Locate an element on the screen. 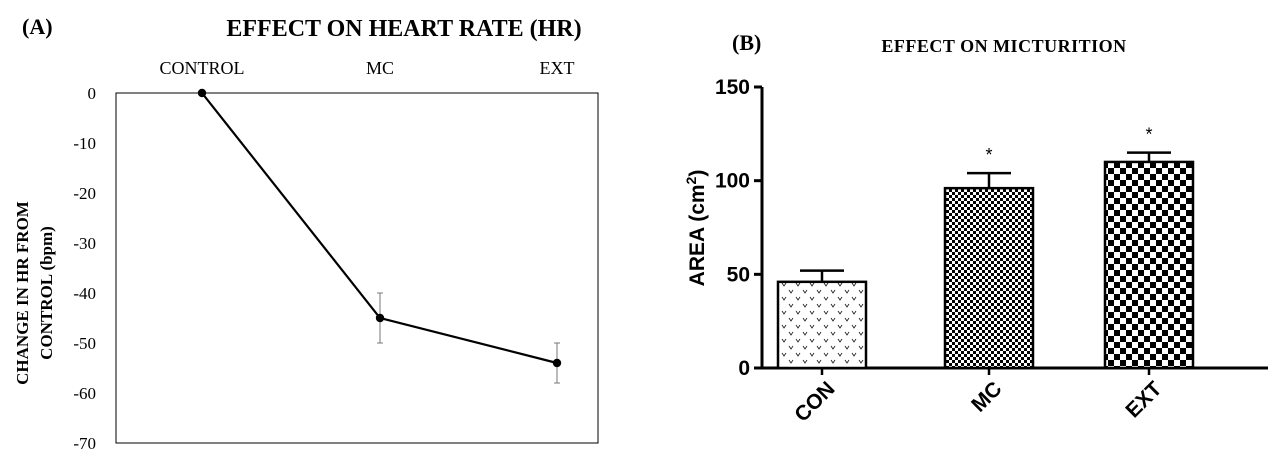  chart-a-ylabel-line2: CONTROL (bpm) is located at coordinates (46, 293).